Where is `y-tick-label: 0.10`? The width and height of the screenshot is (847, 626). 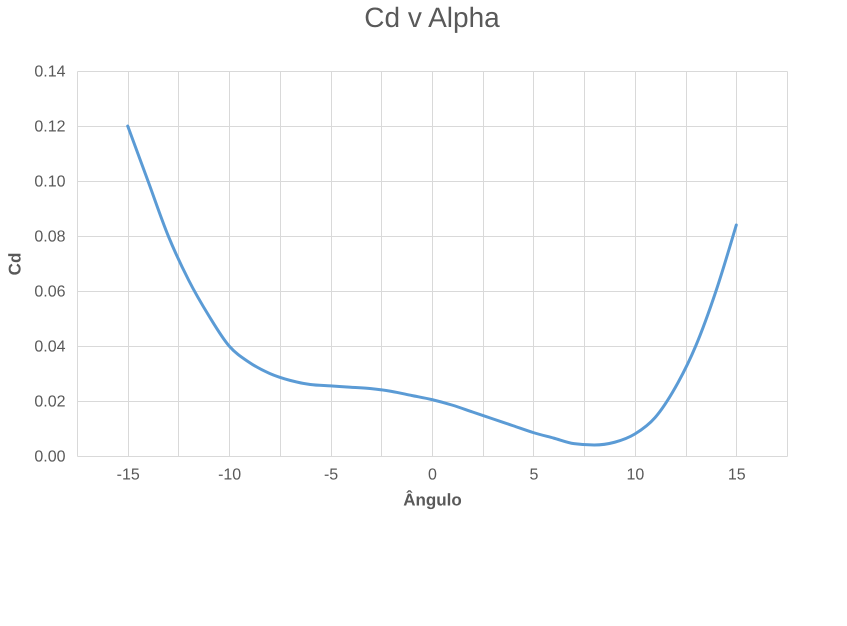
y-tick-label: 0.10 is located at coordinates (50, 182).